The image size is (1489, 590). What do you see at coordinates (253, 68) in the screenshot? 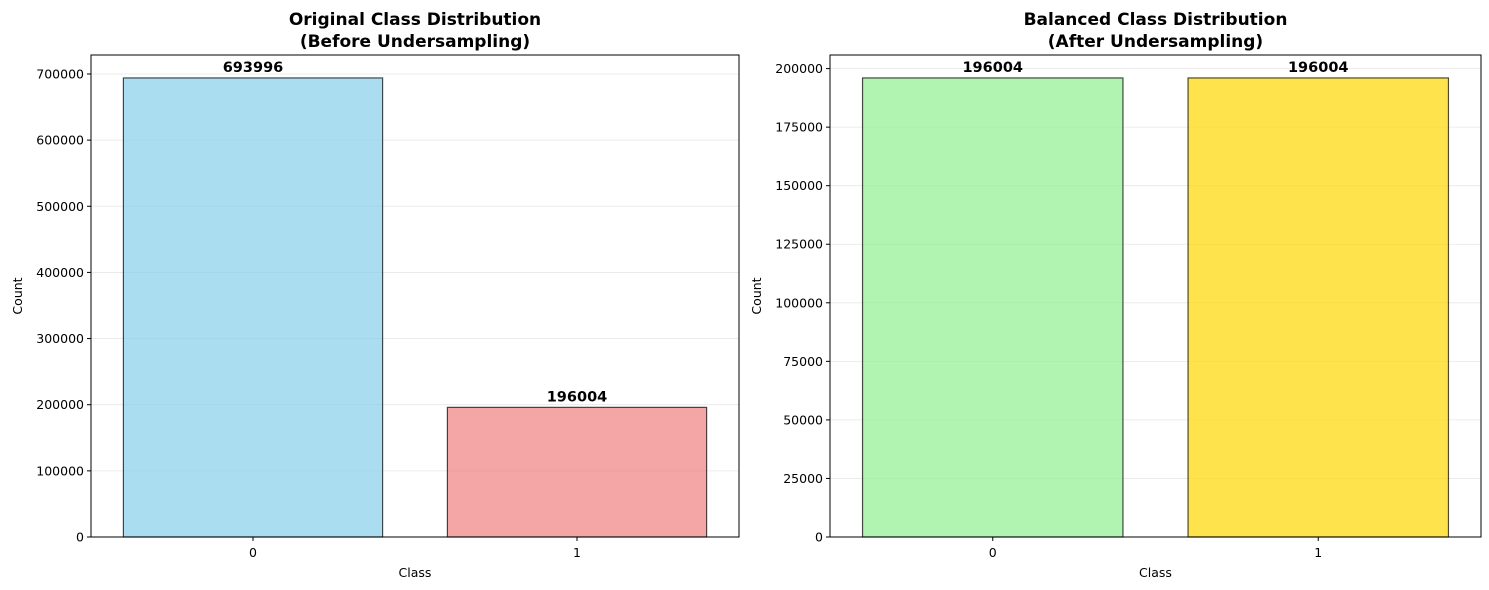
I see `bar-value-label: 693996` at bounding box center [253, 68].